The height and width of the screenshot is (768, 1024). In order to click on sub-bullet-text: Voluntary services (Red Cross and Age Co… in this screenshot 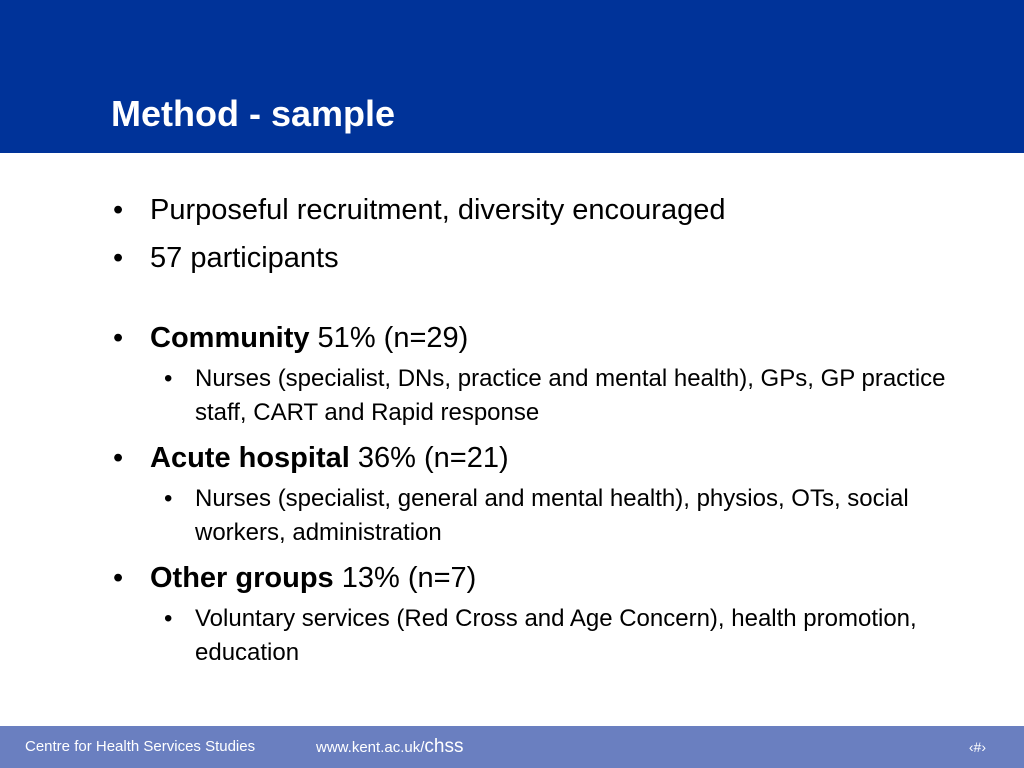, I will do `click(556, 635)`.